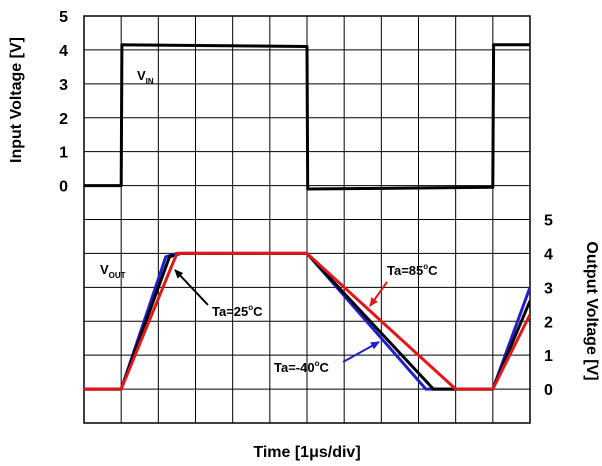  Describe the element at coordinates (548, 221) in the screenshot. I see `right-tick-label: 5` at that location.